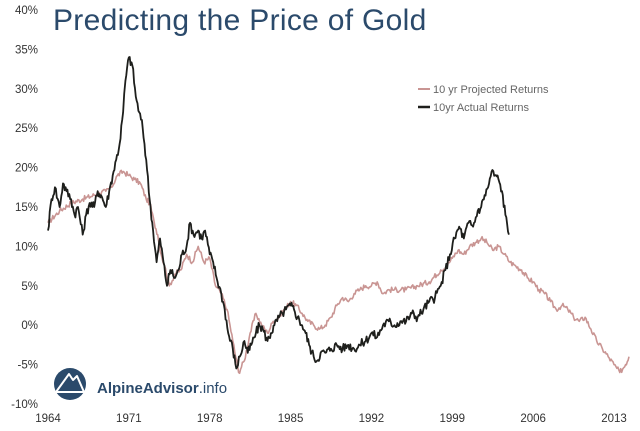 This screenshot has width=640, height=431. Describe the element at coordinates (210, 419) in the screenshot. I see `x-tick-label: 1978` at that location.